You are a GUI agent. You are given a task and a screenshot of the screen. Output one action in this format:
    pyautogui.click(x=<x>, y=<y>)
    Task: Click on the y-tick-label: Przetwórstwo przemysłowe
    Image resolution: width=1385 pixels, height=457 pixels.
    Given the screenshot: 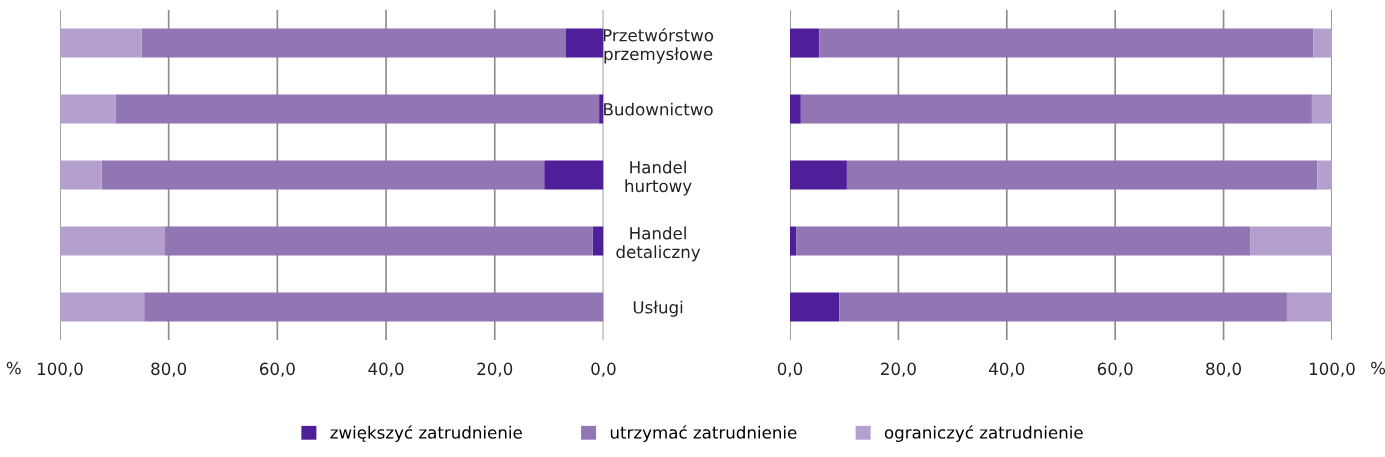 What is the action you would take?
    pyautogui.click(x=658, y=45)
    